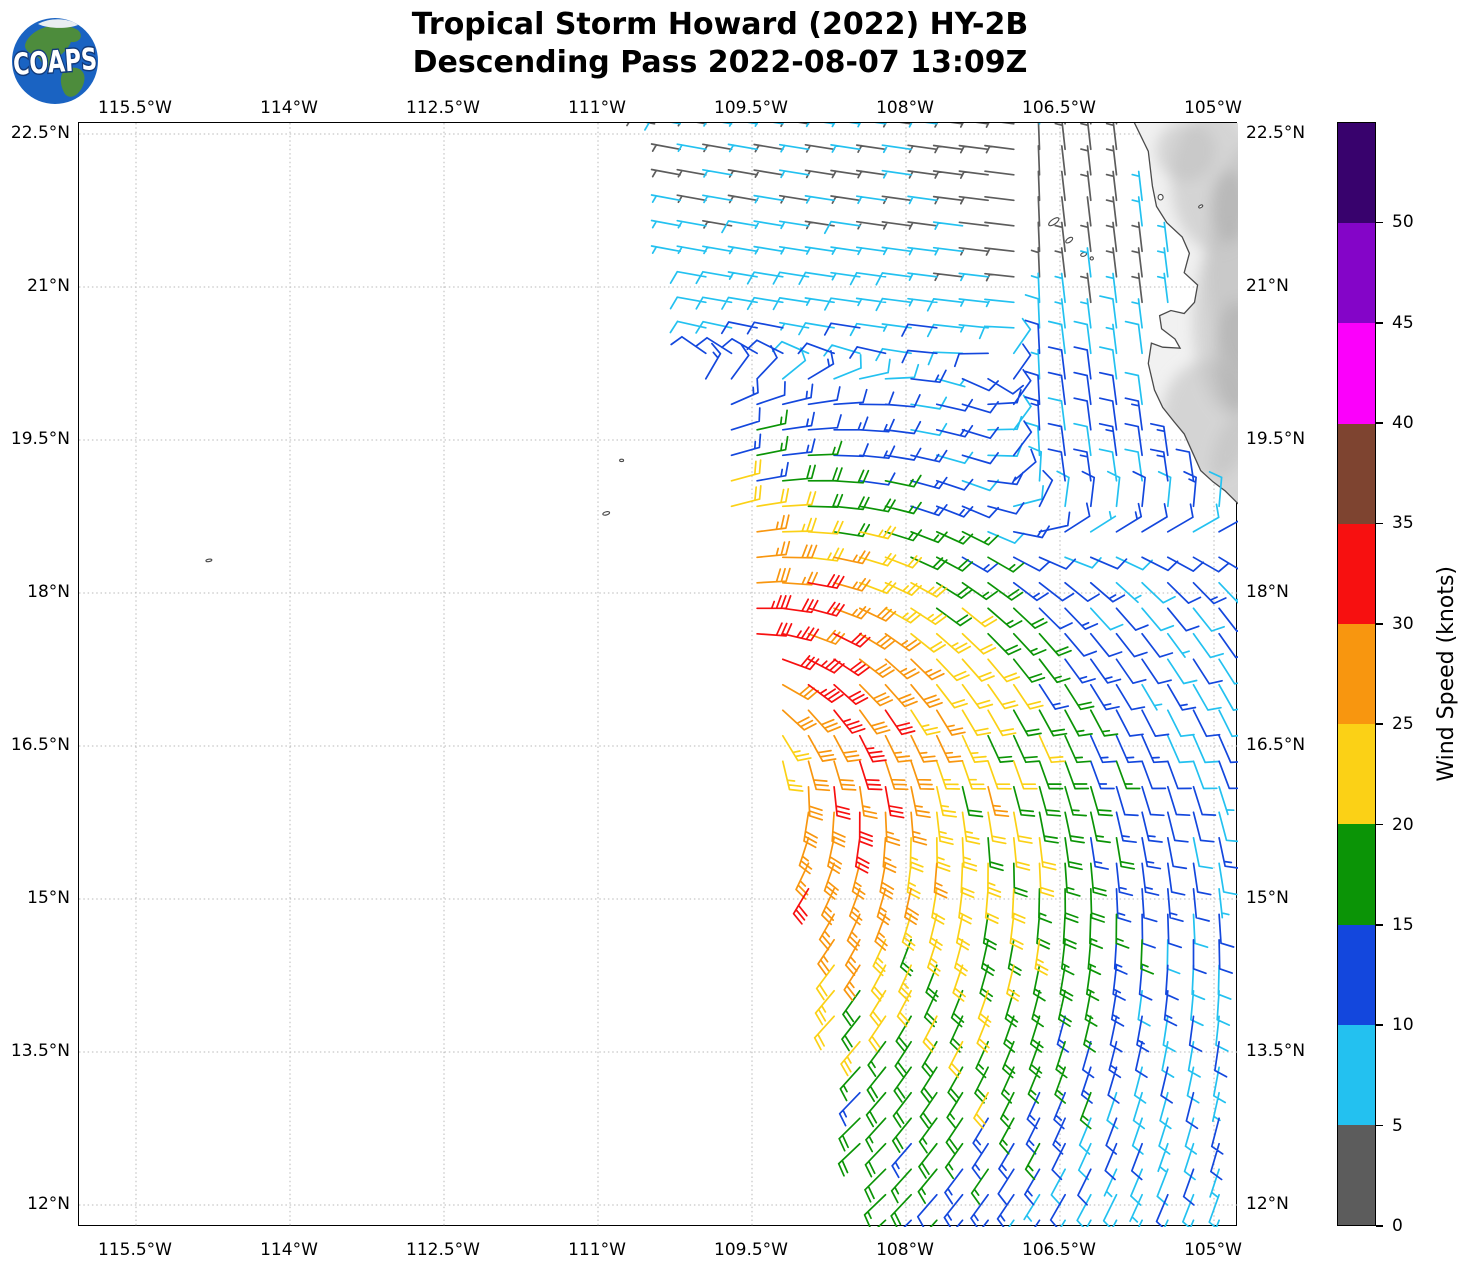 Image resolution: width=1475 pixels, height=1264 pixels. Describe the element at coordinates (48, 1204) in the screenshot. I see `y-tick-label-left: 12°N` at that location.